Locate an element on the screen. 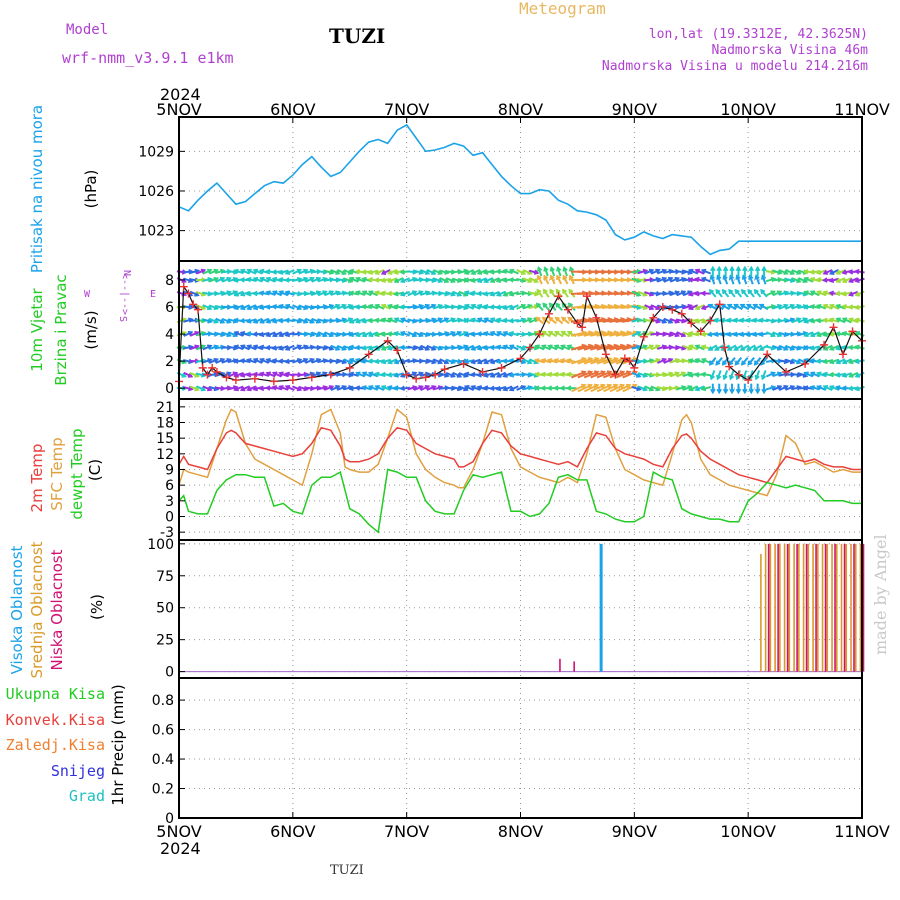 The height and width of the screenshot is (900, 900). precip-unit-label: 1hr Precip (mm) is located at coordinates (118, 744).